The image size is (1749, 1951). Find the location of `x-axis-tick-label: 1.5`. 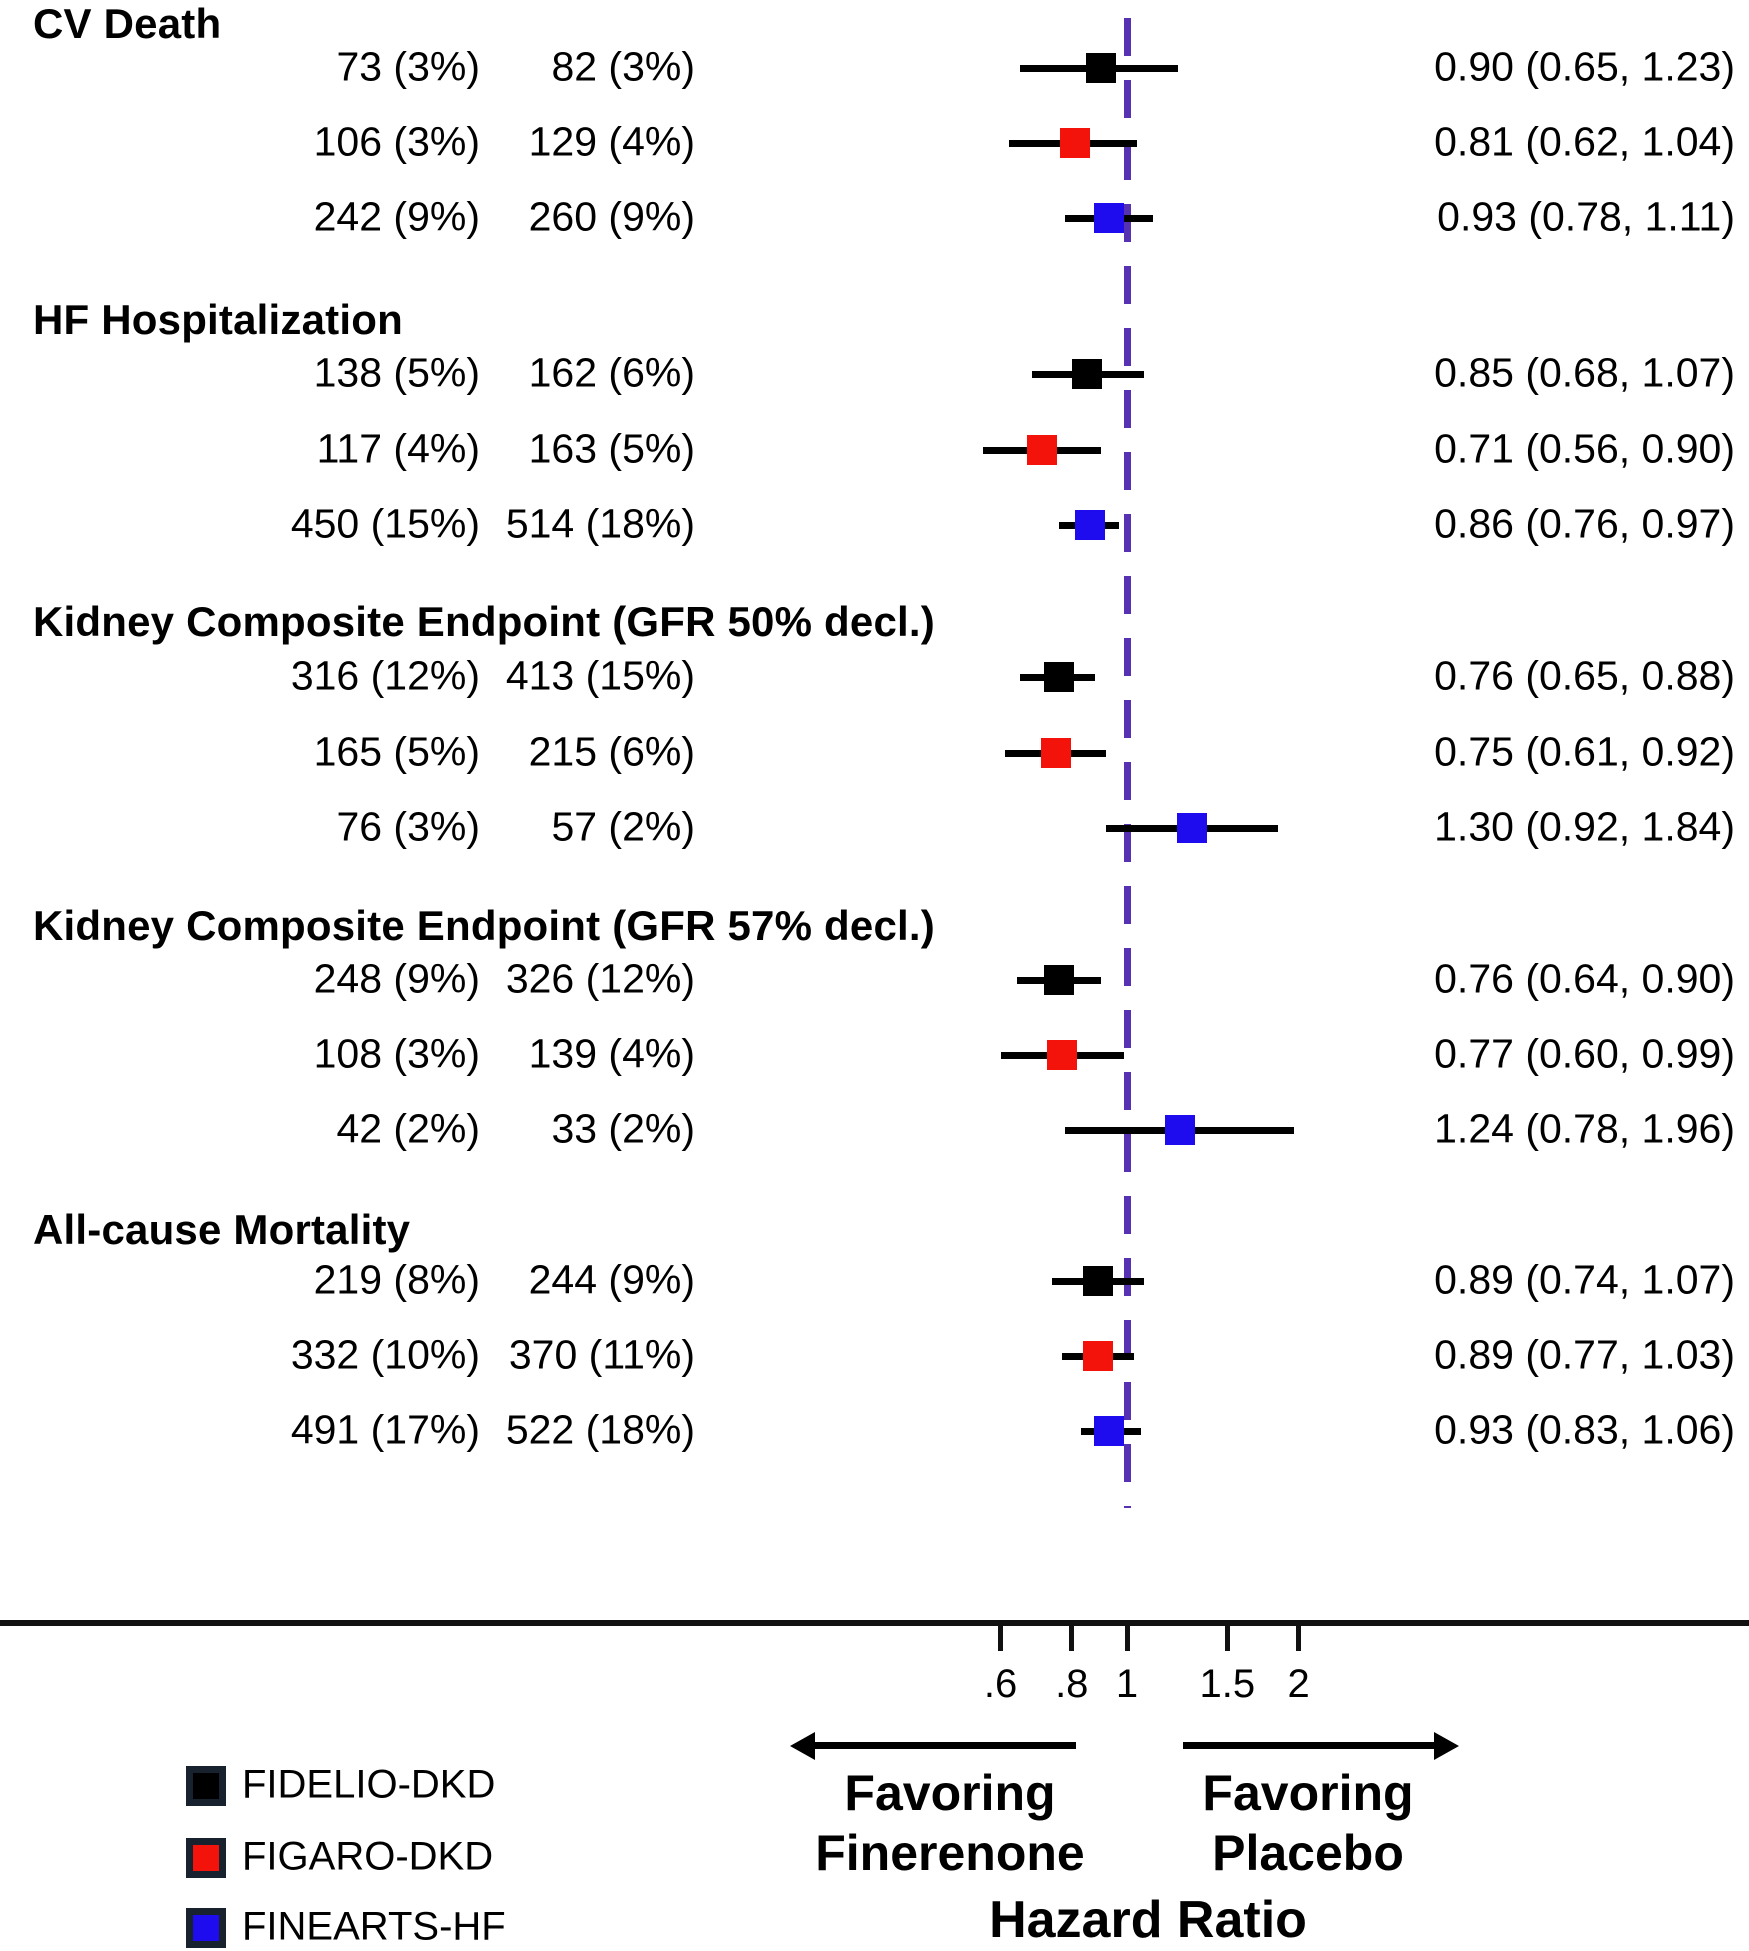

x-axis-tick-label: 1.5 is located at coordinates (1227, 1684).